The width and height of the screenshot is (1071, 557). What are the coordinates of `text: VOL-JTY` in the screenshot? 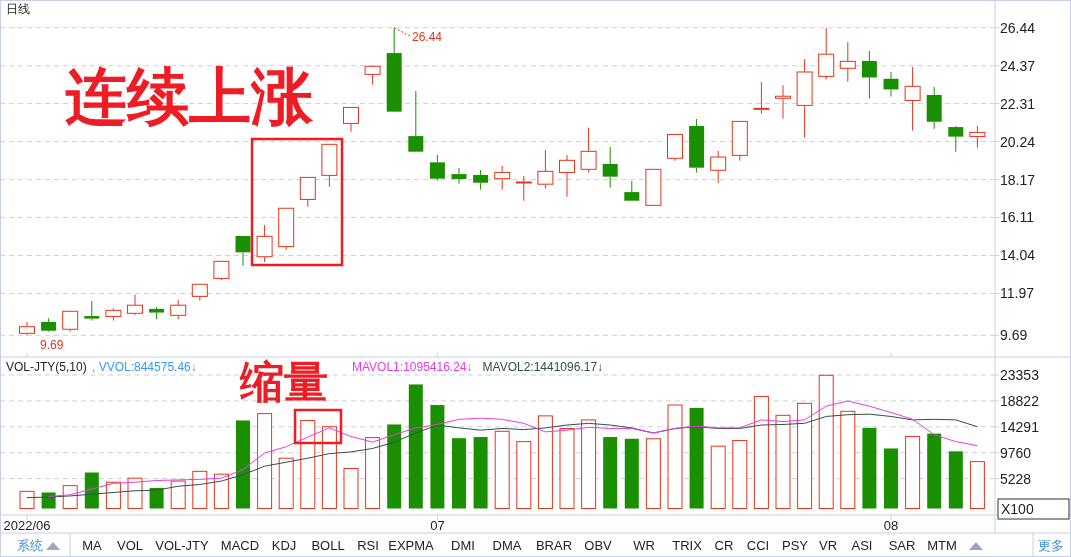 It's located at (182, 545).